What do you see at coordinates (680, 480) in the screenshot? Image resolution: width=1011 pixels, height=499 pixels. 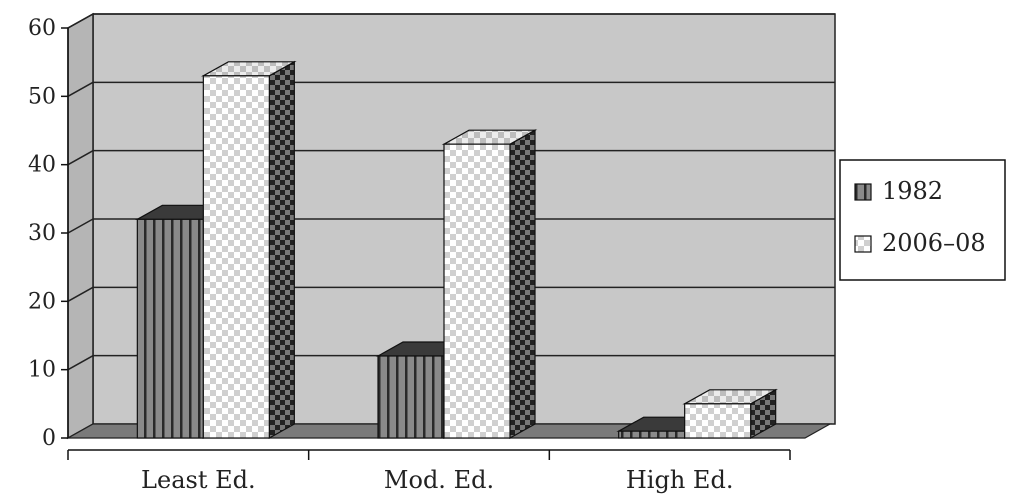 I see `x-category-label: High Ed.` at bounding box center [680, 480].